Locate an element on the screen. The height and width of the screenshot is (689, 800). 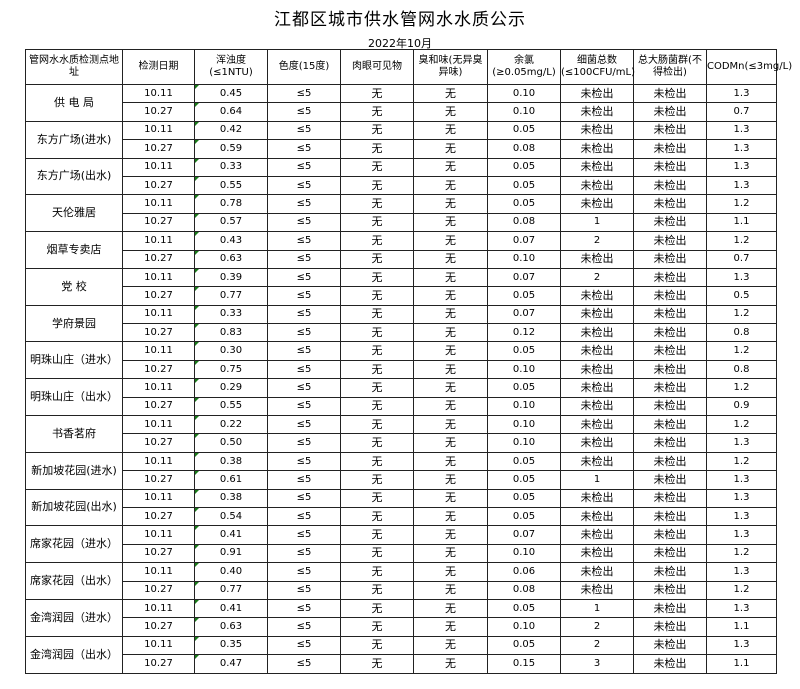
turbidity-cell: 0.55 is located at coordinates (231, 185).